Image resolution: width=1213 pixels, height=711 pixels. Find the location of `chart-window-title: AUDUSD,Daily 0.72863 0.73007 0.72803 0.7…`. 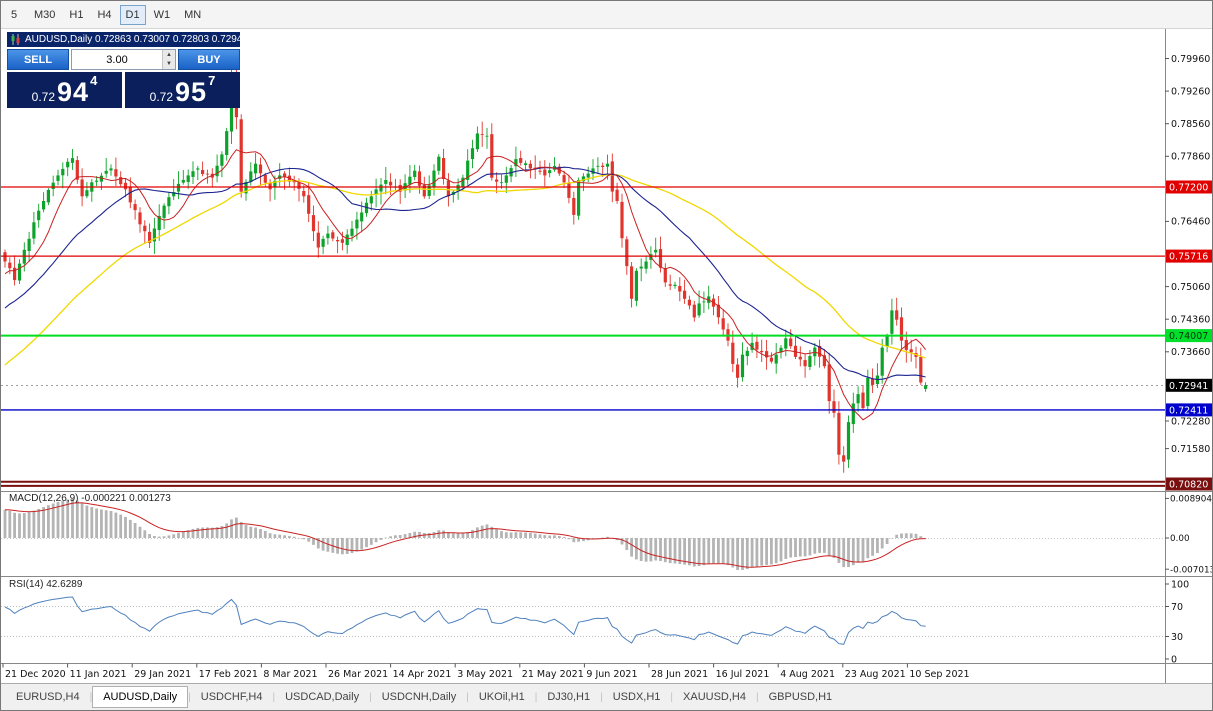

chart-window-title: AUDUSD,Daily 0.72863 0.73007 0.72803 0.7… is located at coordinates (123, 39).